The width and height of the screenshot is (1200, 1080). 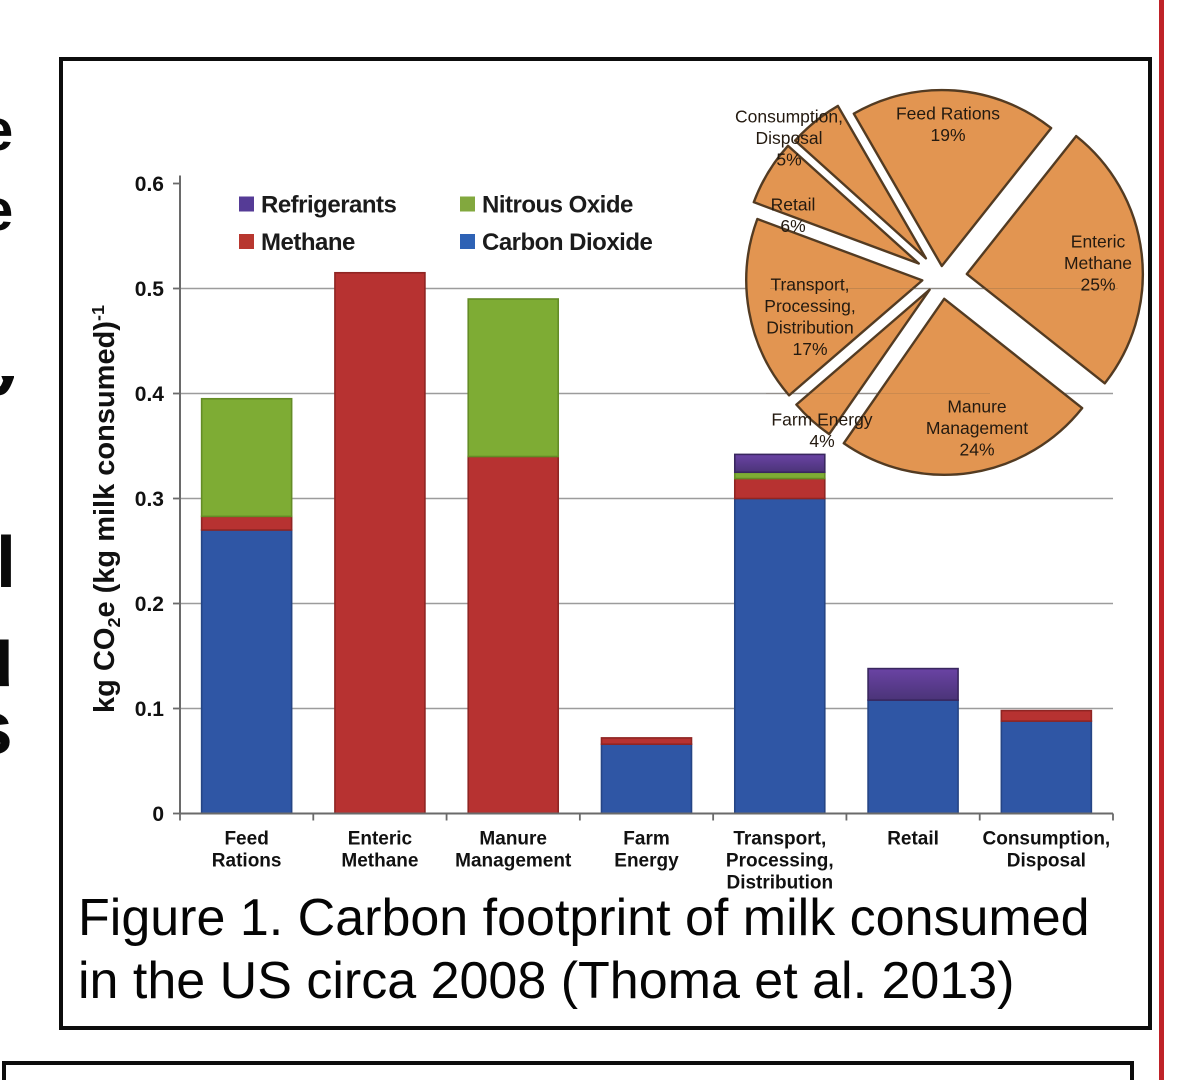 What do you see at coordinates (106, 509) in the screenshot?
I see `y-axis-title: kg CO2e (kg milk consumed)-1` at bounding box center [106, 509].